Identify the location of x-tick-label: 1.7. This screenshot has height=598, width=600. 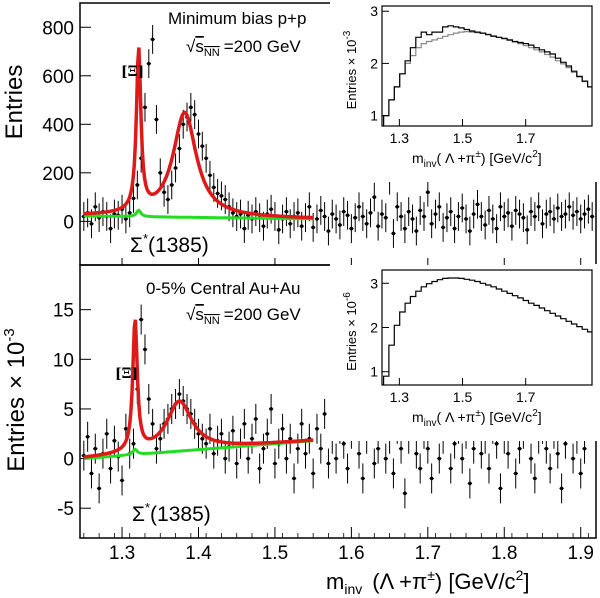
(428, 553).